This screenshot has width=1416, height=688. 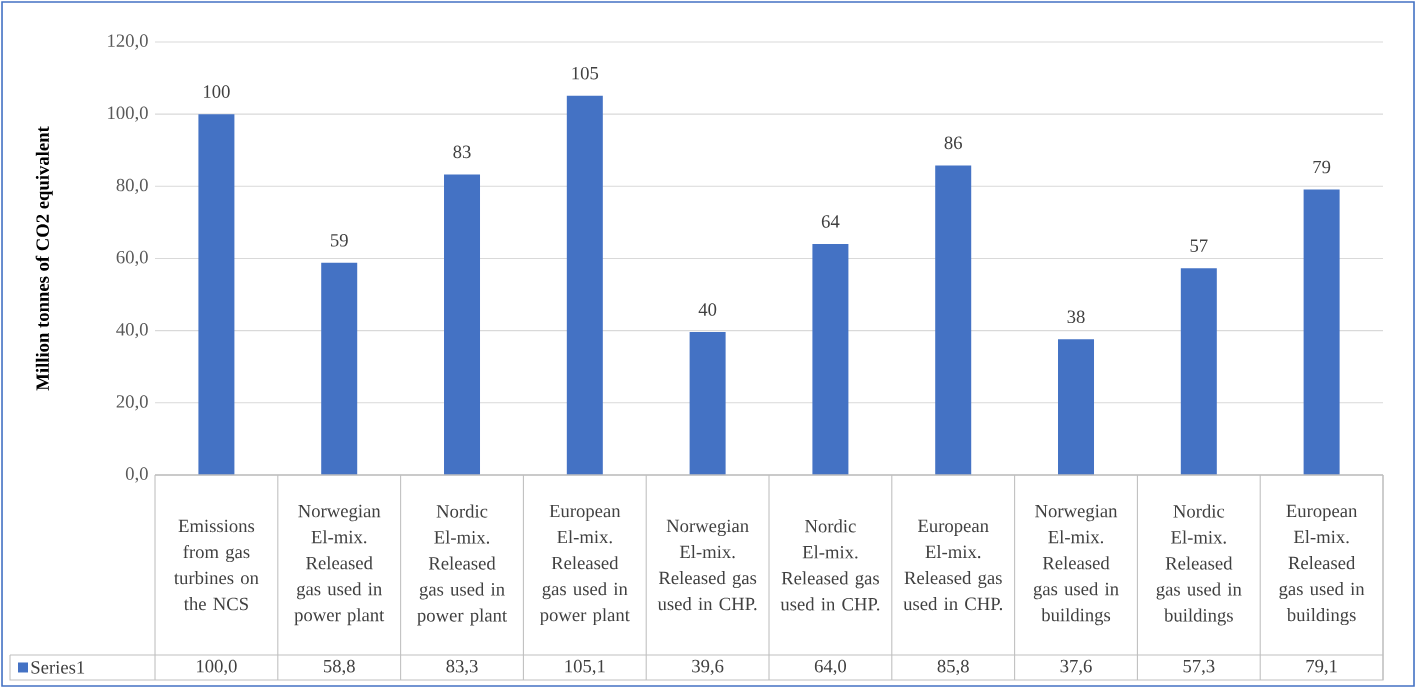 What do you see at coordinates (953, 667) in the screenshot?
I see `text: 85,8` at bounding box center [953, 667].